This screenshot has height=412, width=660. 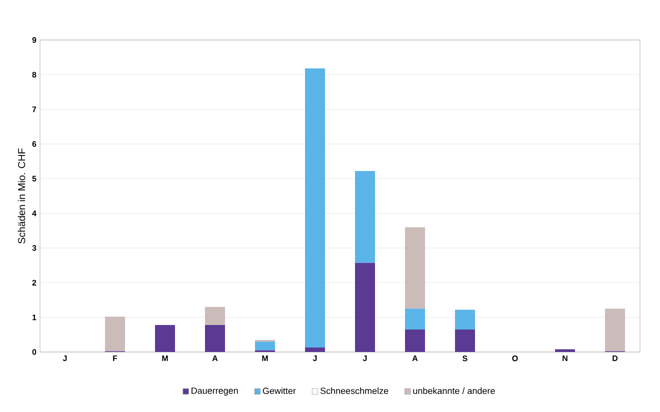 I want to click on x-tick-label: D, so click(x=615, y=359).